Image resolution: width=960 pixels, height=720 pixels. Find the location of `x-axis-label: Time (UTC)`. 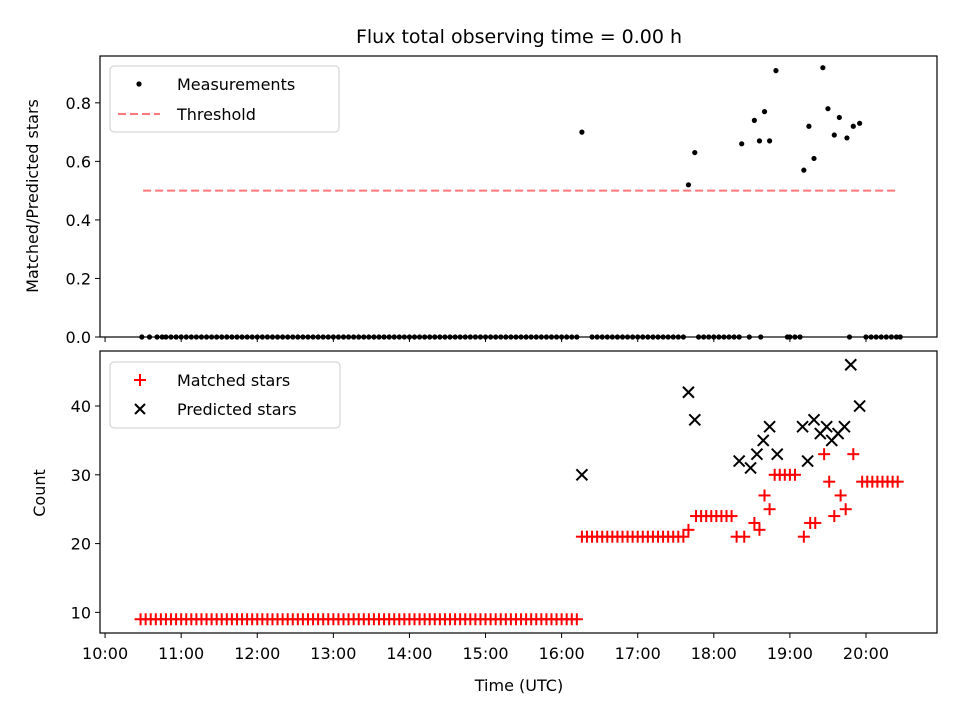

x-axis-label: Time (UTC) is located at coordinates (518, 685).